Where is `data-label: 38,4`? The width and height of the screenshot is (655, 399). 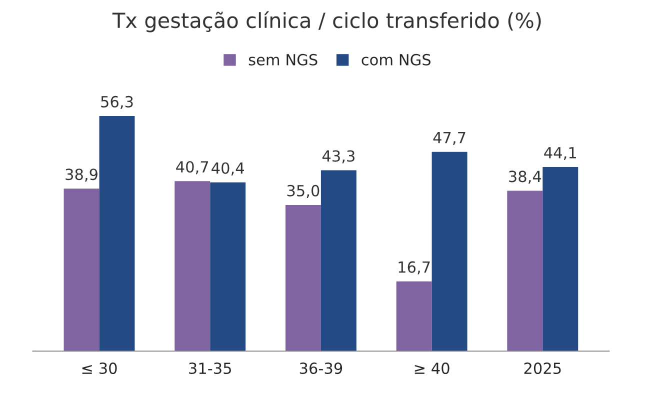
data-label: 38,4 is located at coordinates (525, 177).